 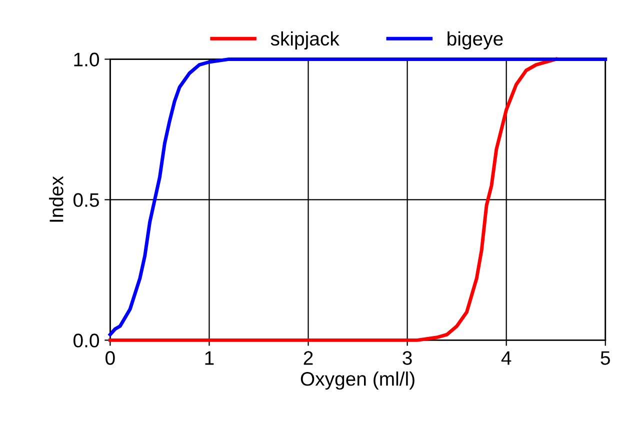 I want to click on x-tick-label: 1, so click(x=209, y=358).